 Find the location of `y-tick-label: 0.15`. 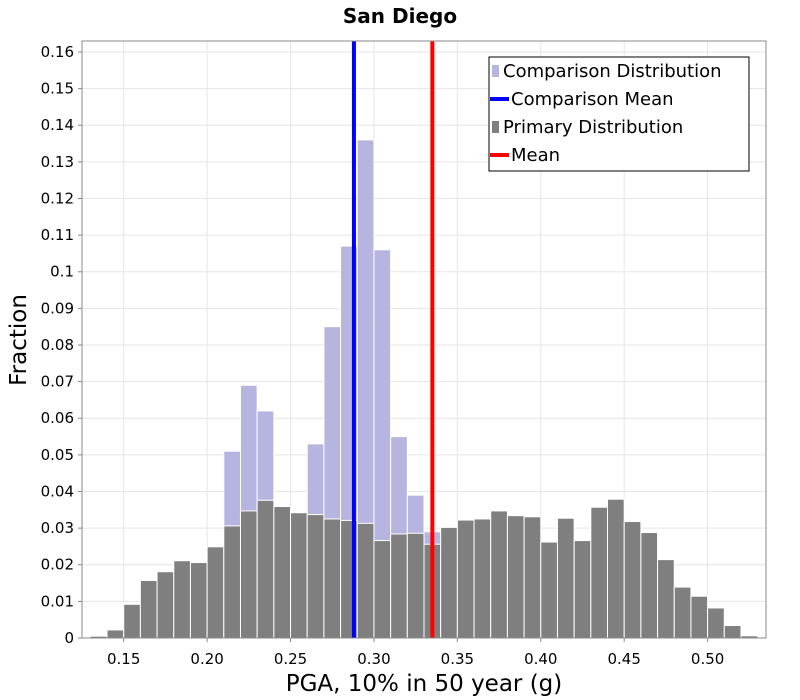

y-tick-label: 0.15 is located at coordinates (57, 89).